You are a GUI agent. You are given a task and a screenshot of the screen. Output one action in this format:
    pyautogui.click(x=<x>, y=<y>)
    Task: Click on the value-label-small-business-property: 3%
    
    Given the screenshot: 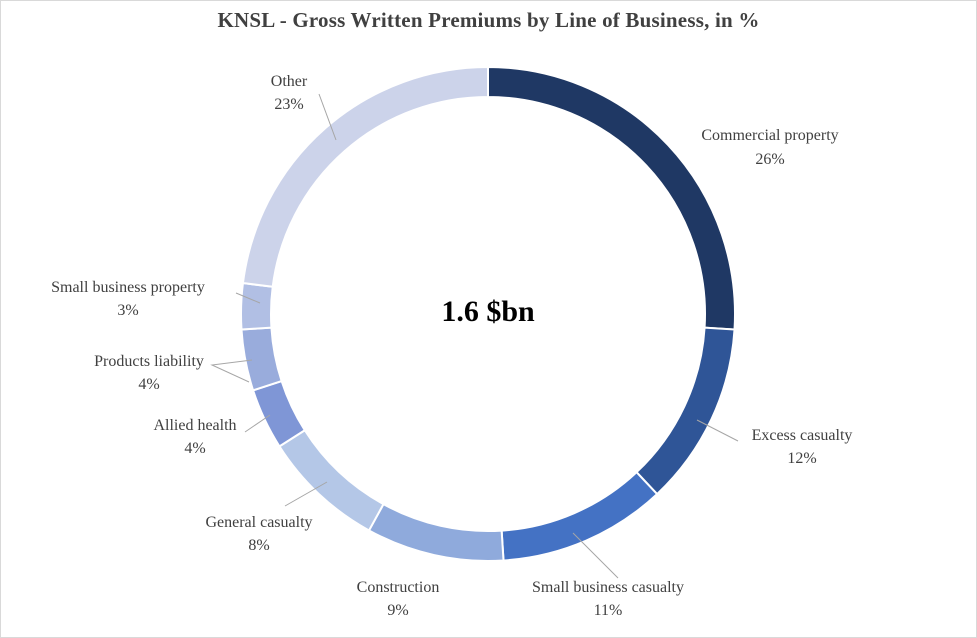 What is the action you would take?
    pyautogui.click(x=127, y=310)
    